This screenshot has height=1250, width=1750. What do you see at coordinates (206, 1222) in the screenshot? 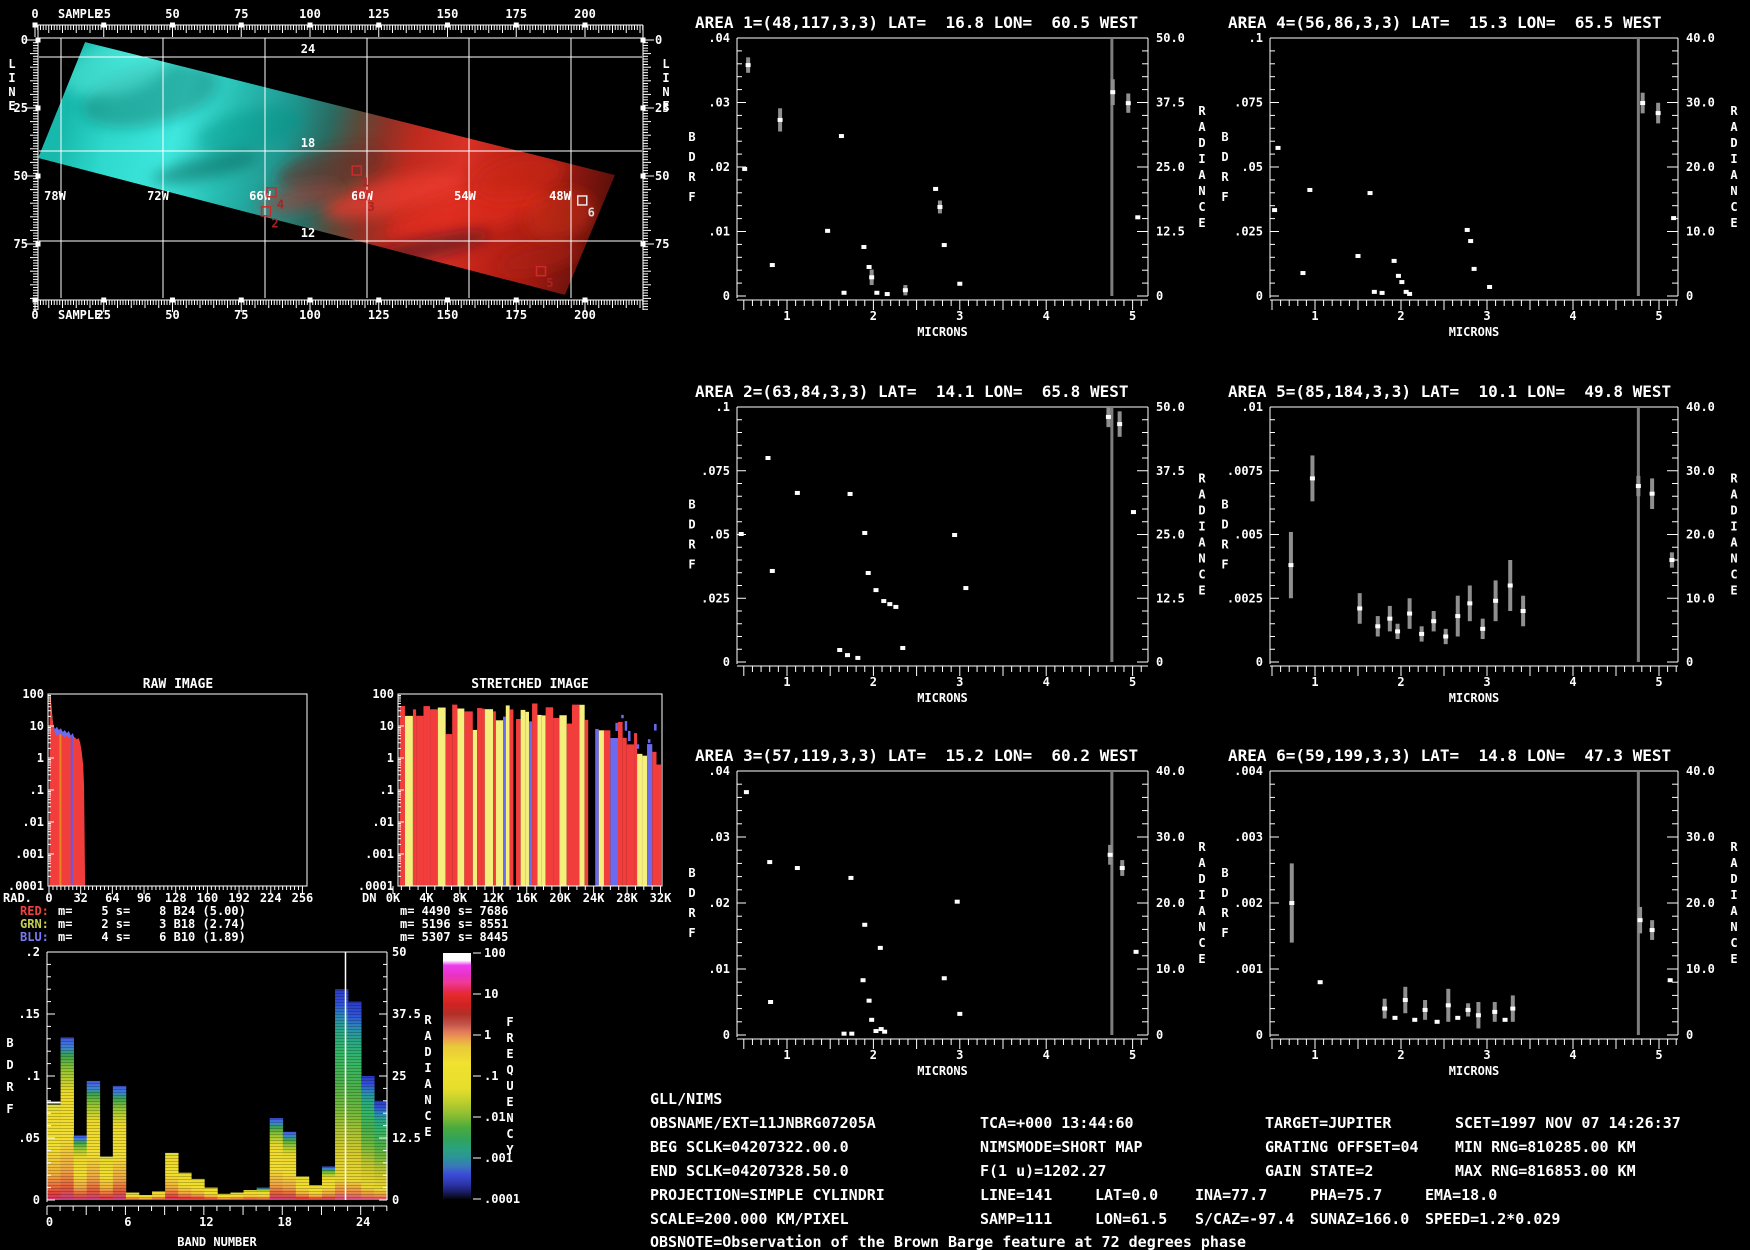
I see `x-tick-label: 12` at bounding box center [206, 1222].